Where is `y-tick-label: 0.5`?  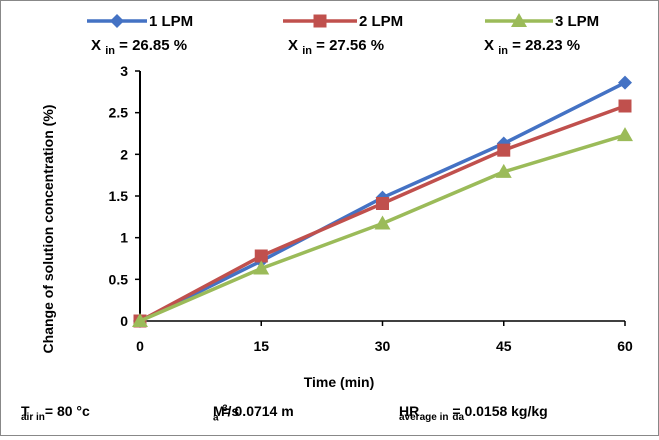 y-tick-label: 0.5 is located at coordinates (119, 279).